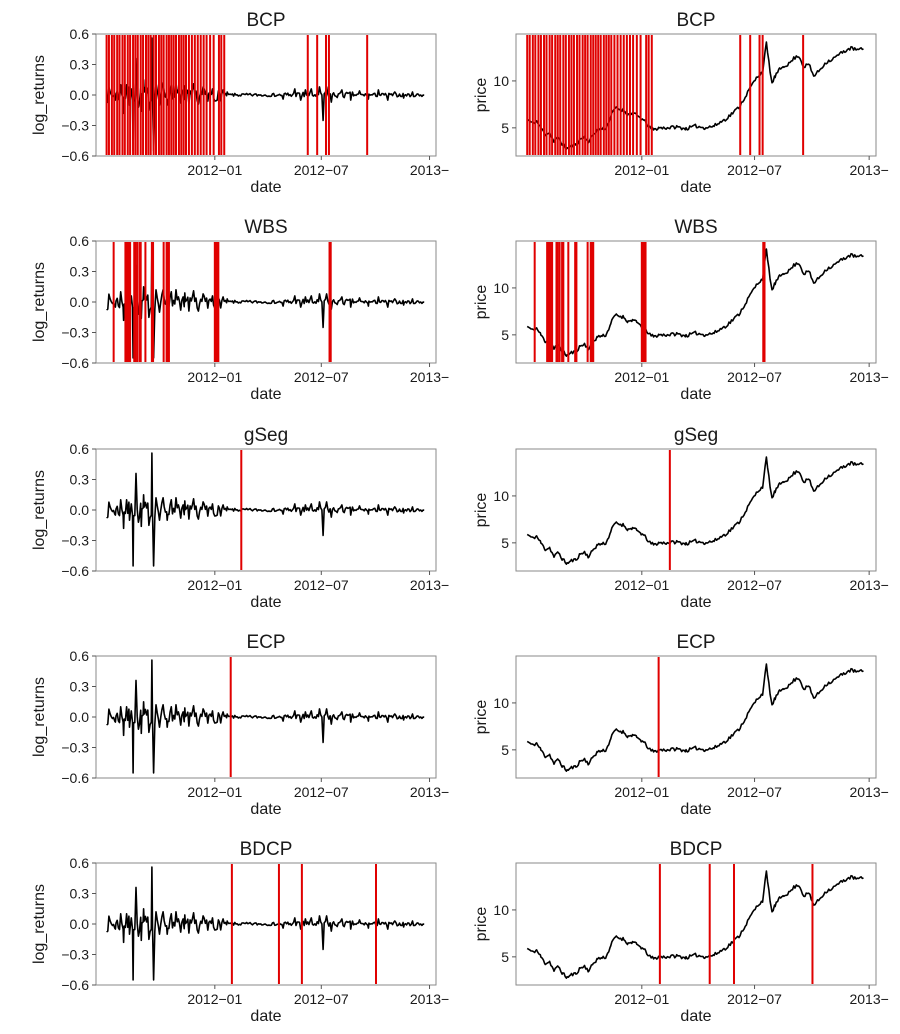 This screenshot has width=900, height=1034. I want to click on panel-title: ECP, so click(695, 642).